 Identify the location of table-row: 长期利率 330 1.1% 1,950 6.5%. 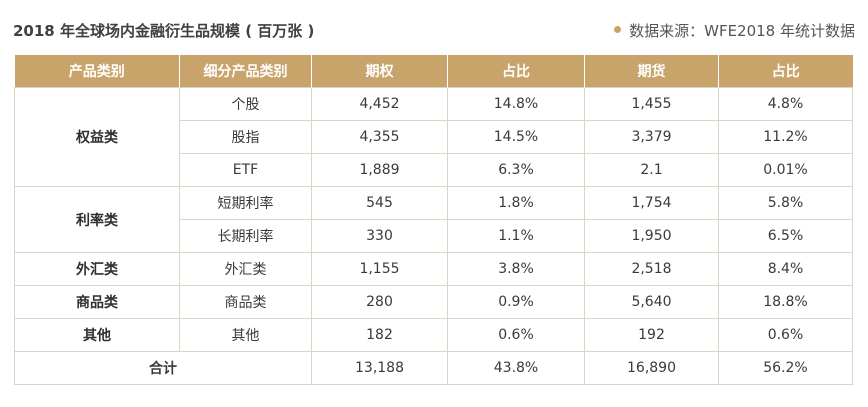
(434, 236).